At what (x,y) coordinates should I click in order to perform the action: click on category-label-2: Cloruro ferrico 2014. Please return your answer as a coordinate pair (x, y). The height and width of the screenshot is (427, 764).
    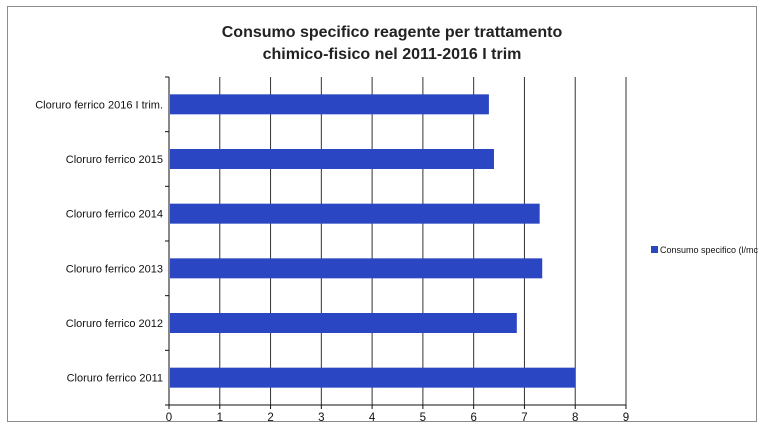
    Looking at the image, I should click on (114, 215).